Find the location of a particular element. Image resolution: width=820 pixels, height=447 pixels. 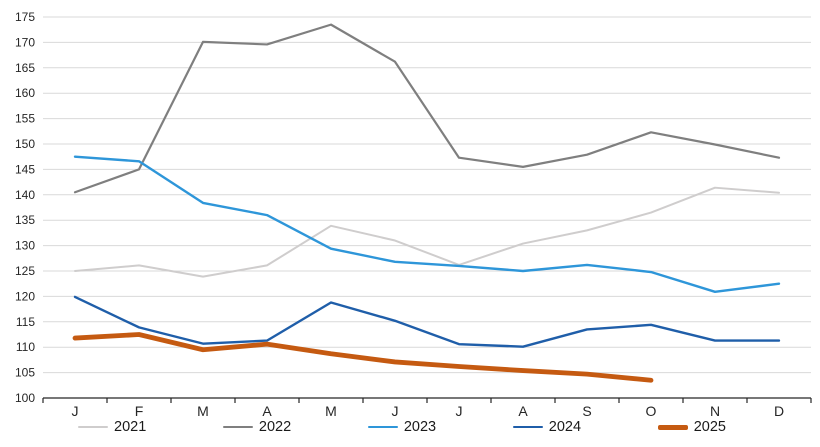

y-tick-label-165: 165 is located at coordinates (25, 68).